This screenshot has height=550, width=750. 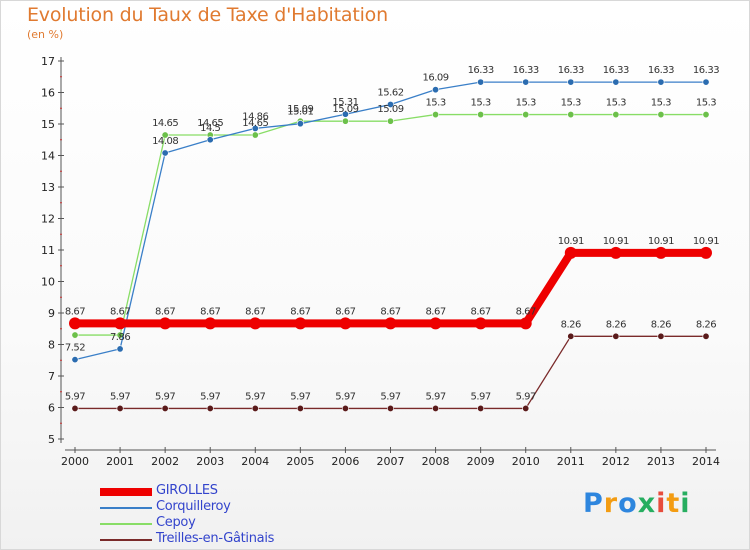 What do you see at coordinates (48, 282) in the screenshot?
I see `y-tick-label: 10` at bounding box center [48, 282].